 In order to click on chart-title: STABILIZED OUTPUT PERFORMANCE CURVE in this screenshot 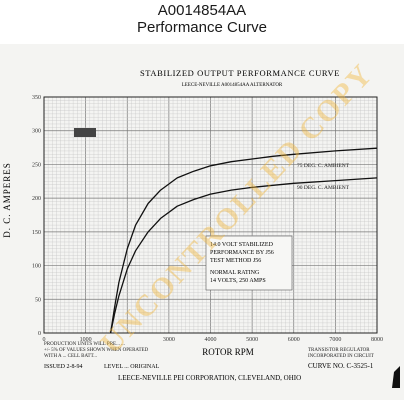, I will do `click(240, 73)`.